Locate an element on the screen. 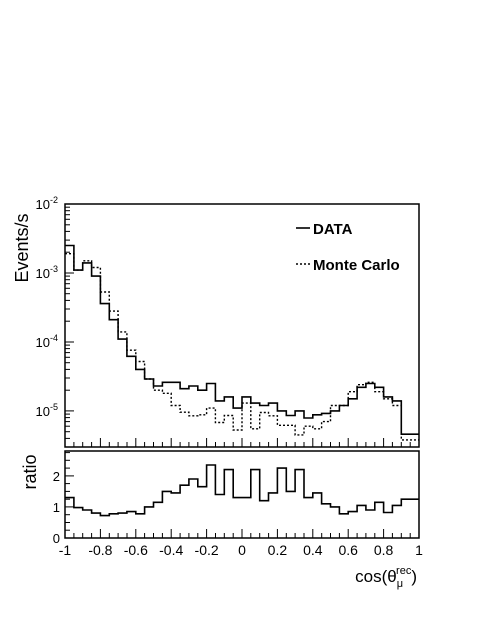  x-tick-label: 0 is located at coordinates (242, 550).